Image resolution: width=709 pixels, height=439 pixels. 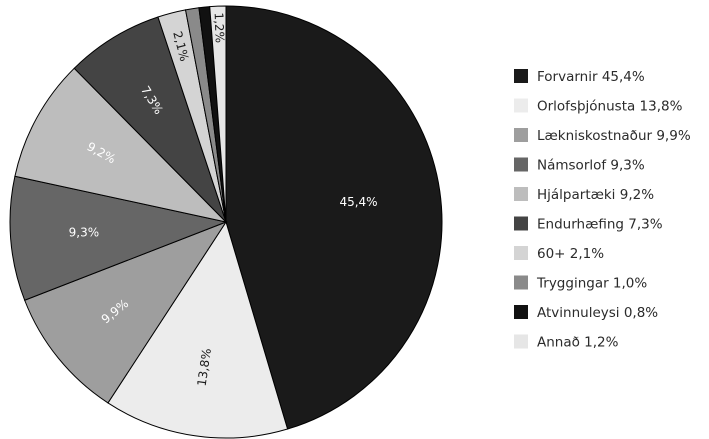 I want to click on pie-slice-endurhaefing, so click(x=150, y=119).